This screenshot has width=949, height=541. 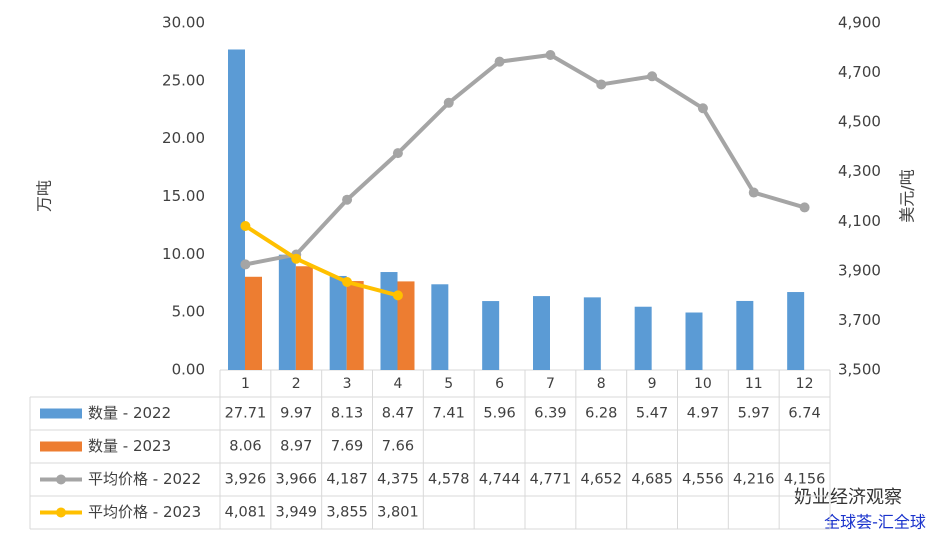 I want to click on table-cell: 3,855, so click(x=347, y=513).